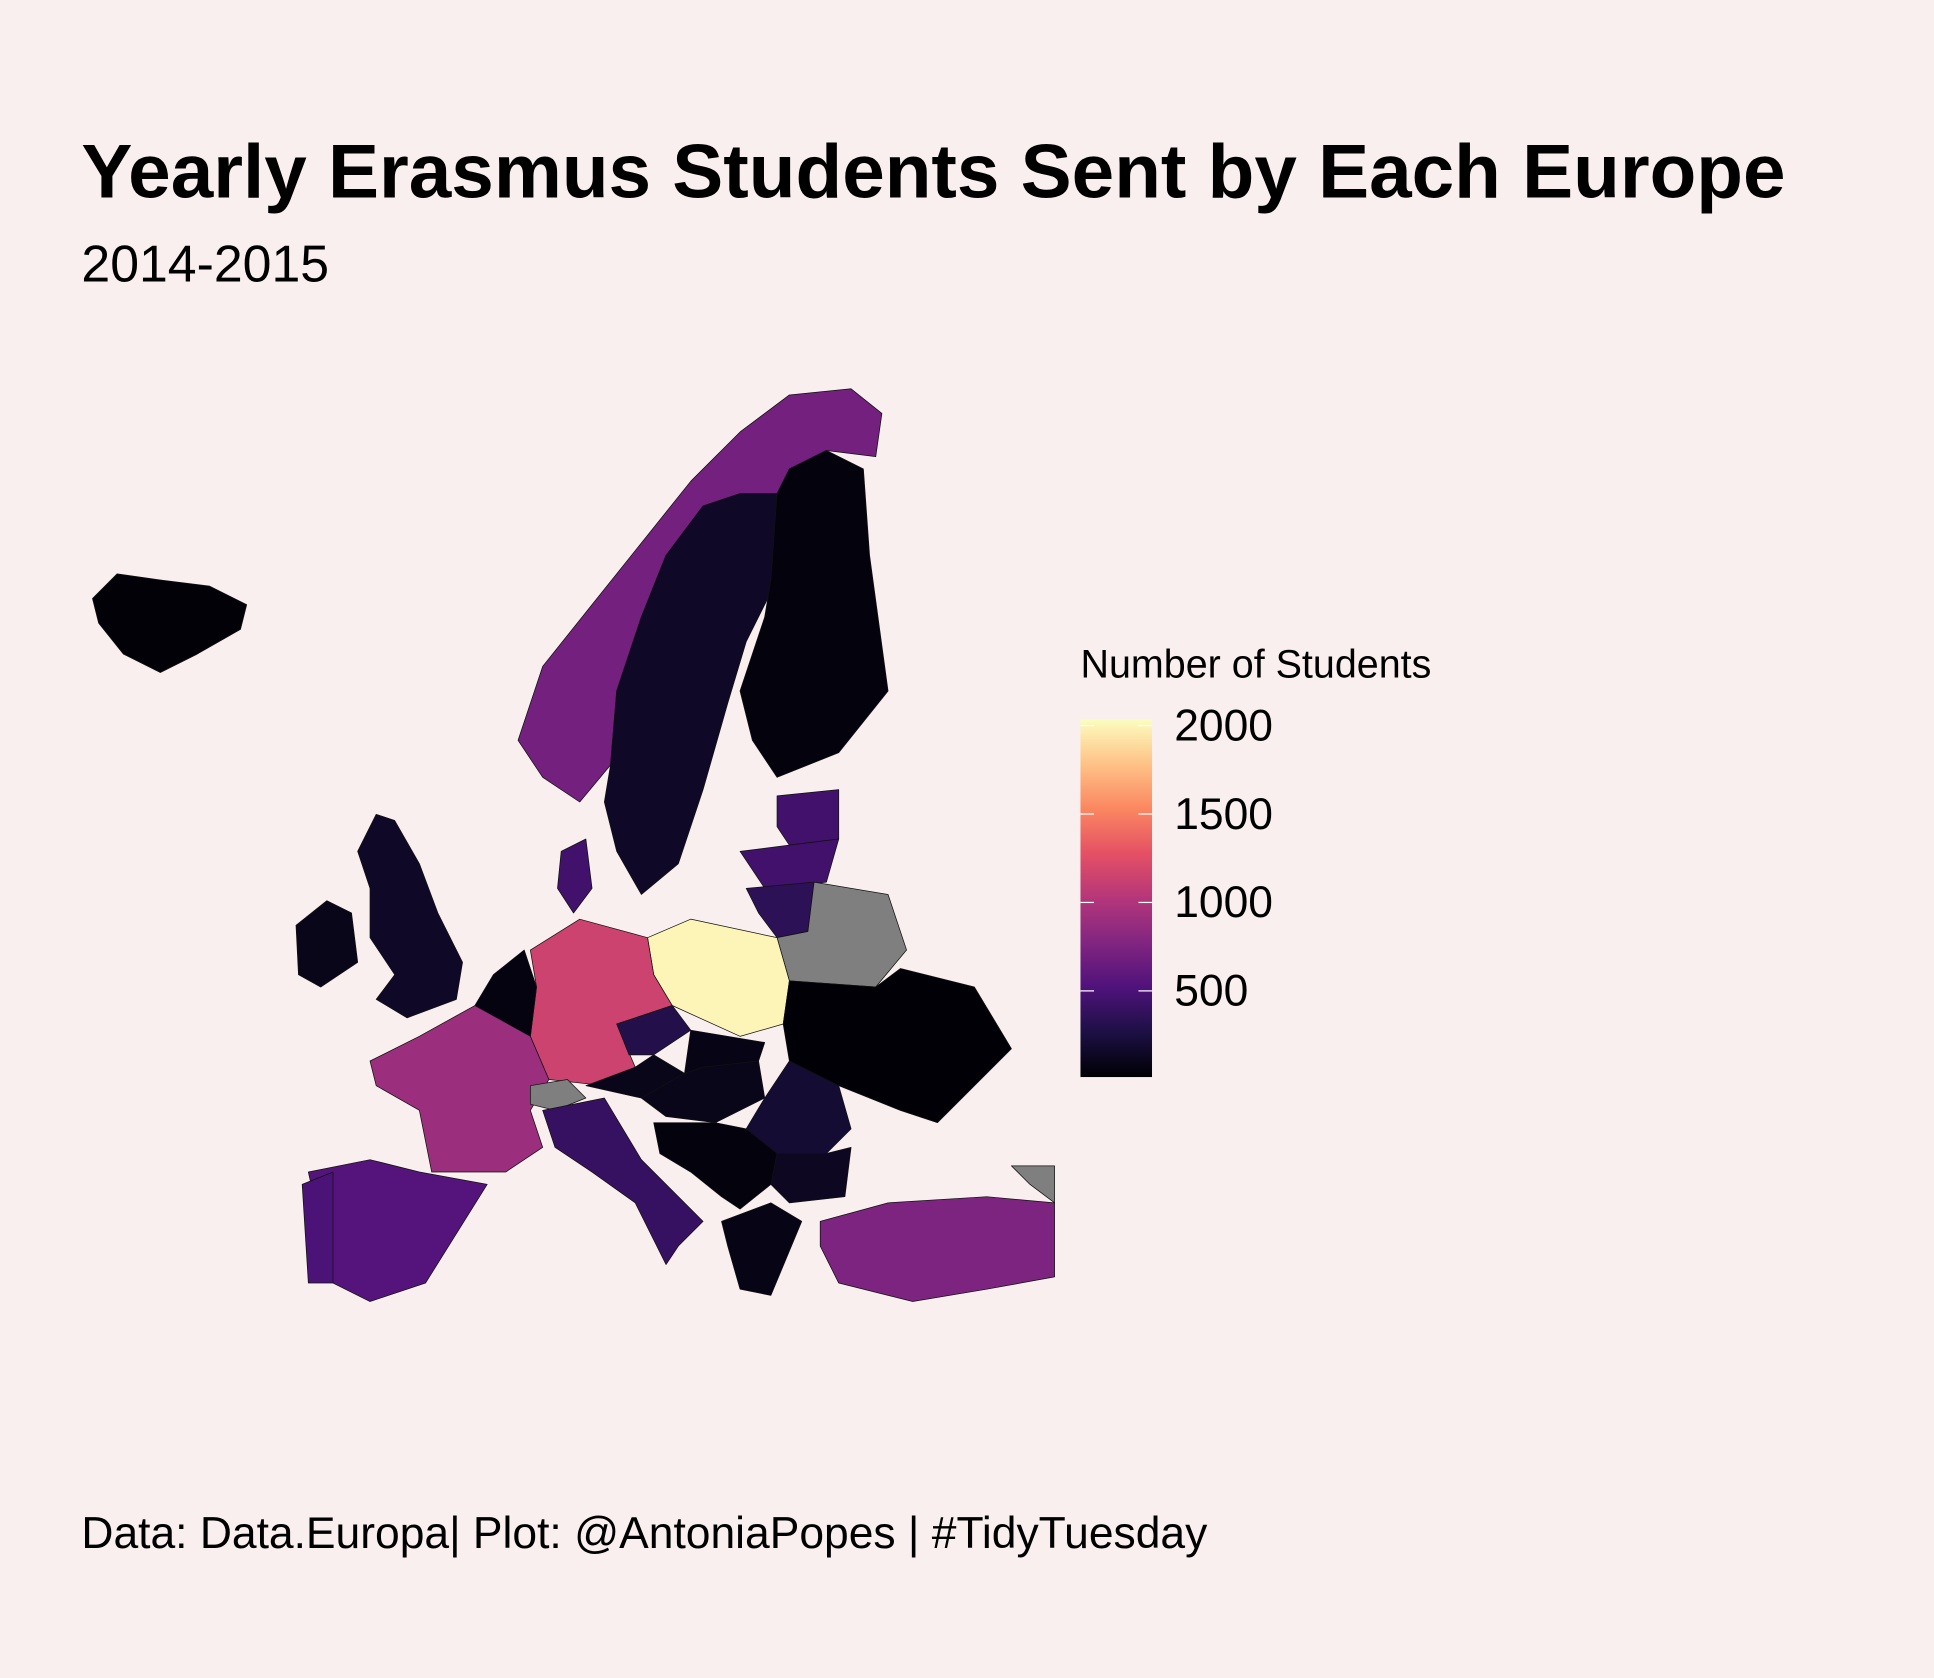 The image size is (1934, 1678). Describe the element at coordinates (1116, 898) in the screenshot. I see `colorbar` at that location.